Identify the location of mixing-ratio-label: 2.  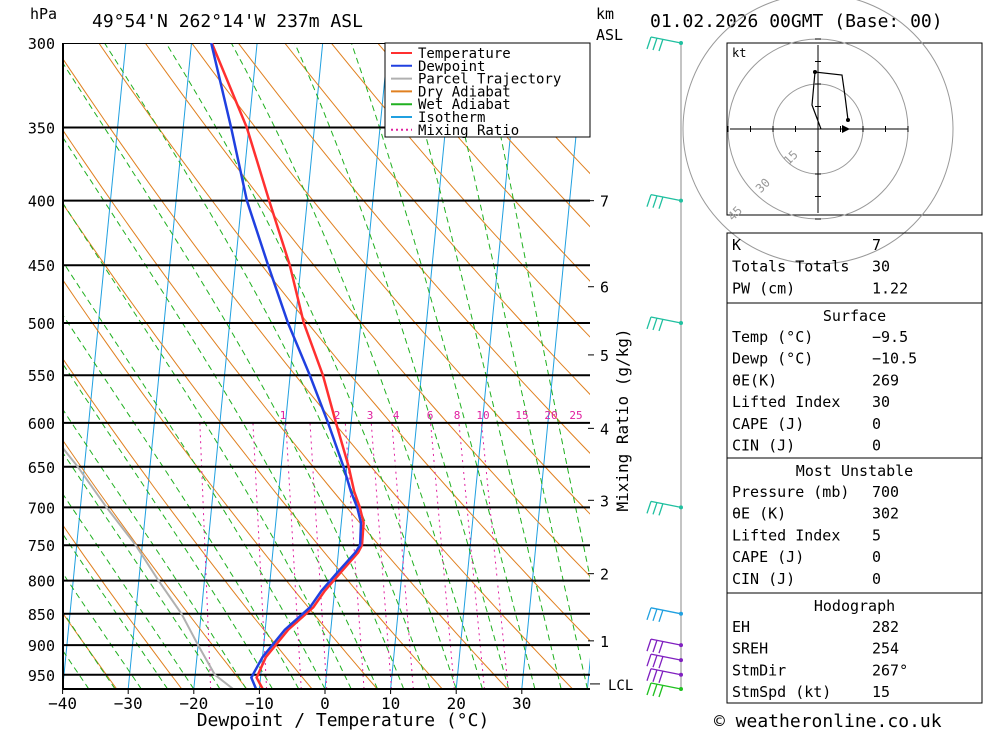
(337, 415).